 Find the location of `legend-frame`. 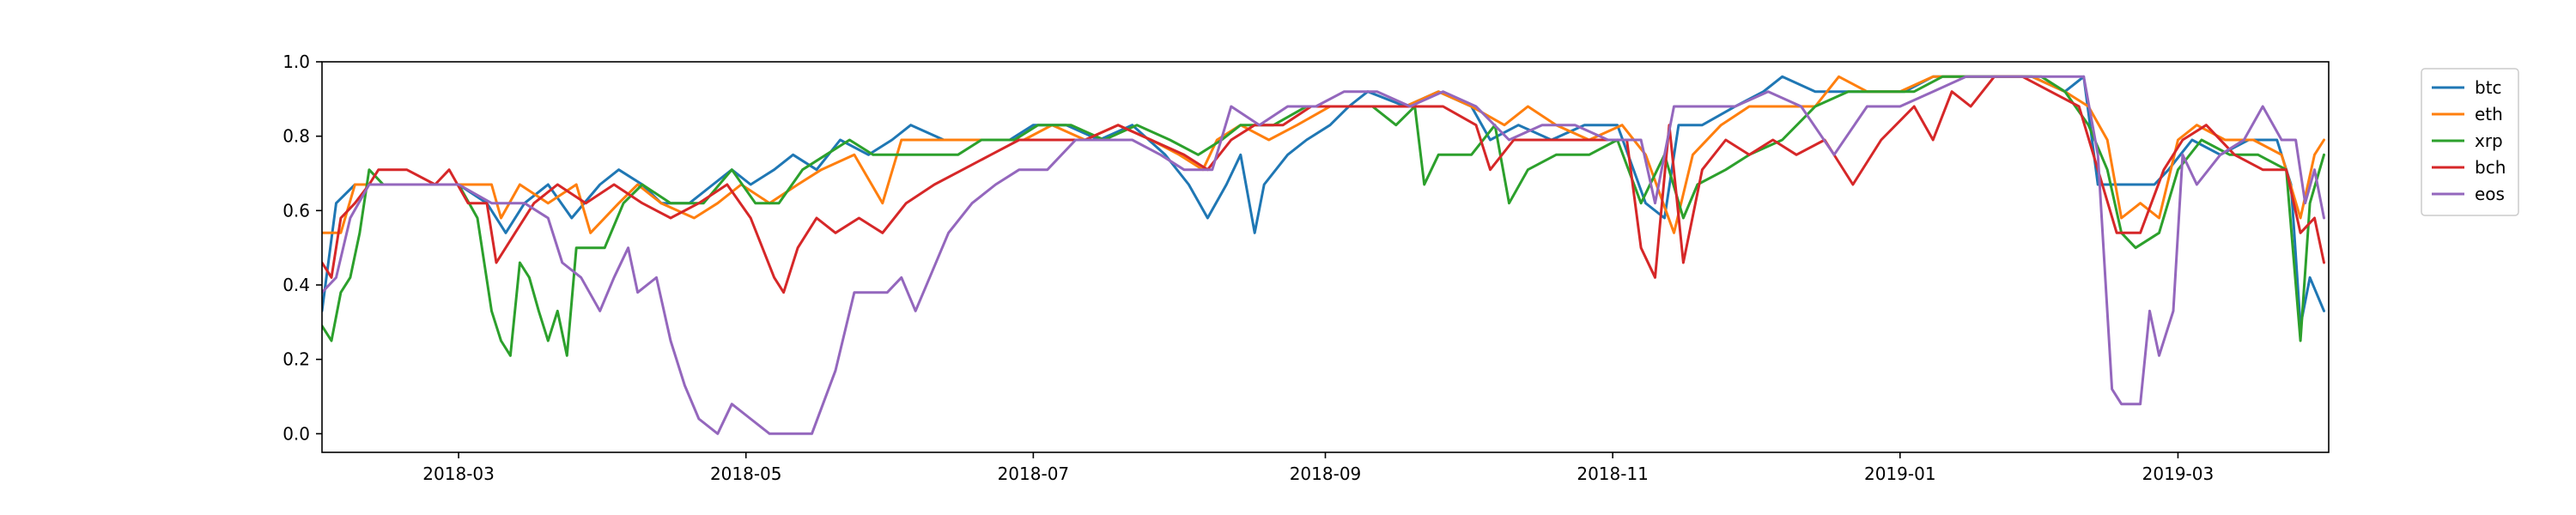

legend-frame is located at coordinates (2470, 142).